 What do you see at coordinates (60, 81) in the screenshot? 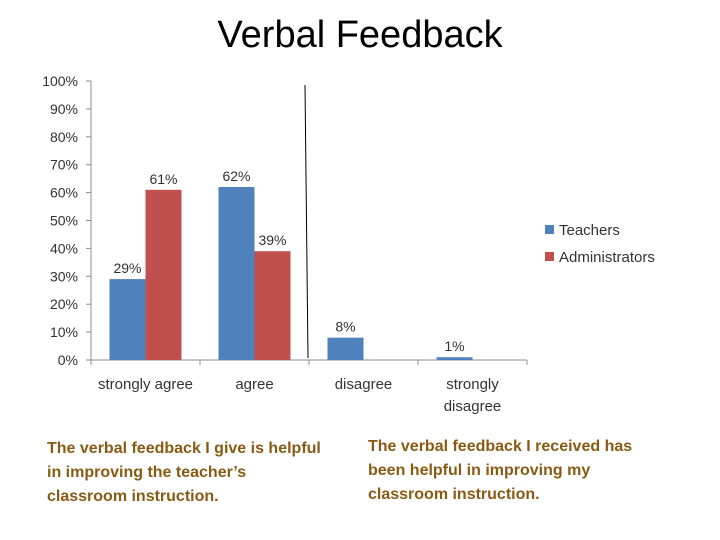
I see `y-tick-label: 100%` at bounding box center [60, 81].